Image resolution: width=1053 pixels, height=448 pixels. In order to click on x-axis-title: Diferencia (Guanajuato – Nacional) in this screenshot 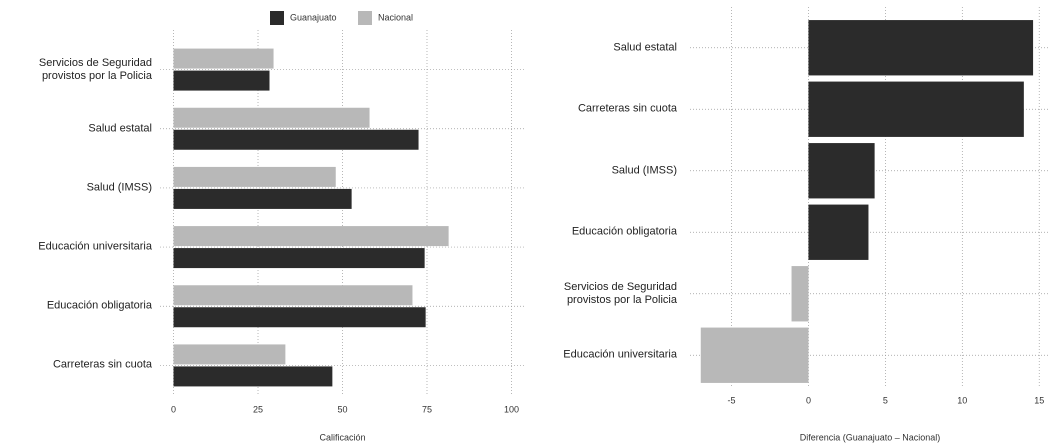, I will do `click(870, 437)`.